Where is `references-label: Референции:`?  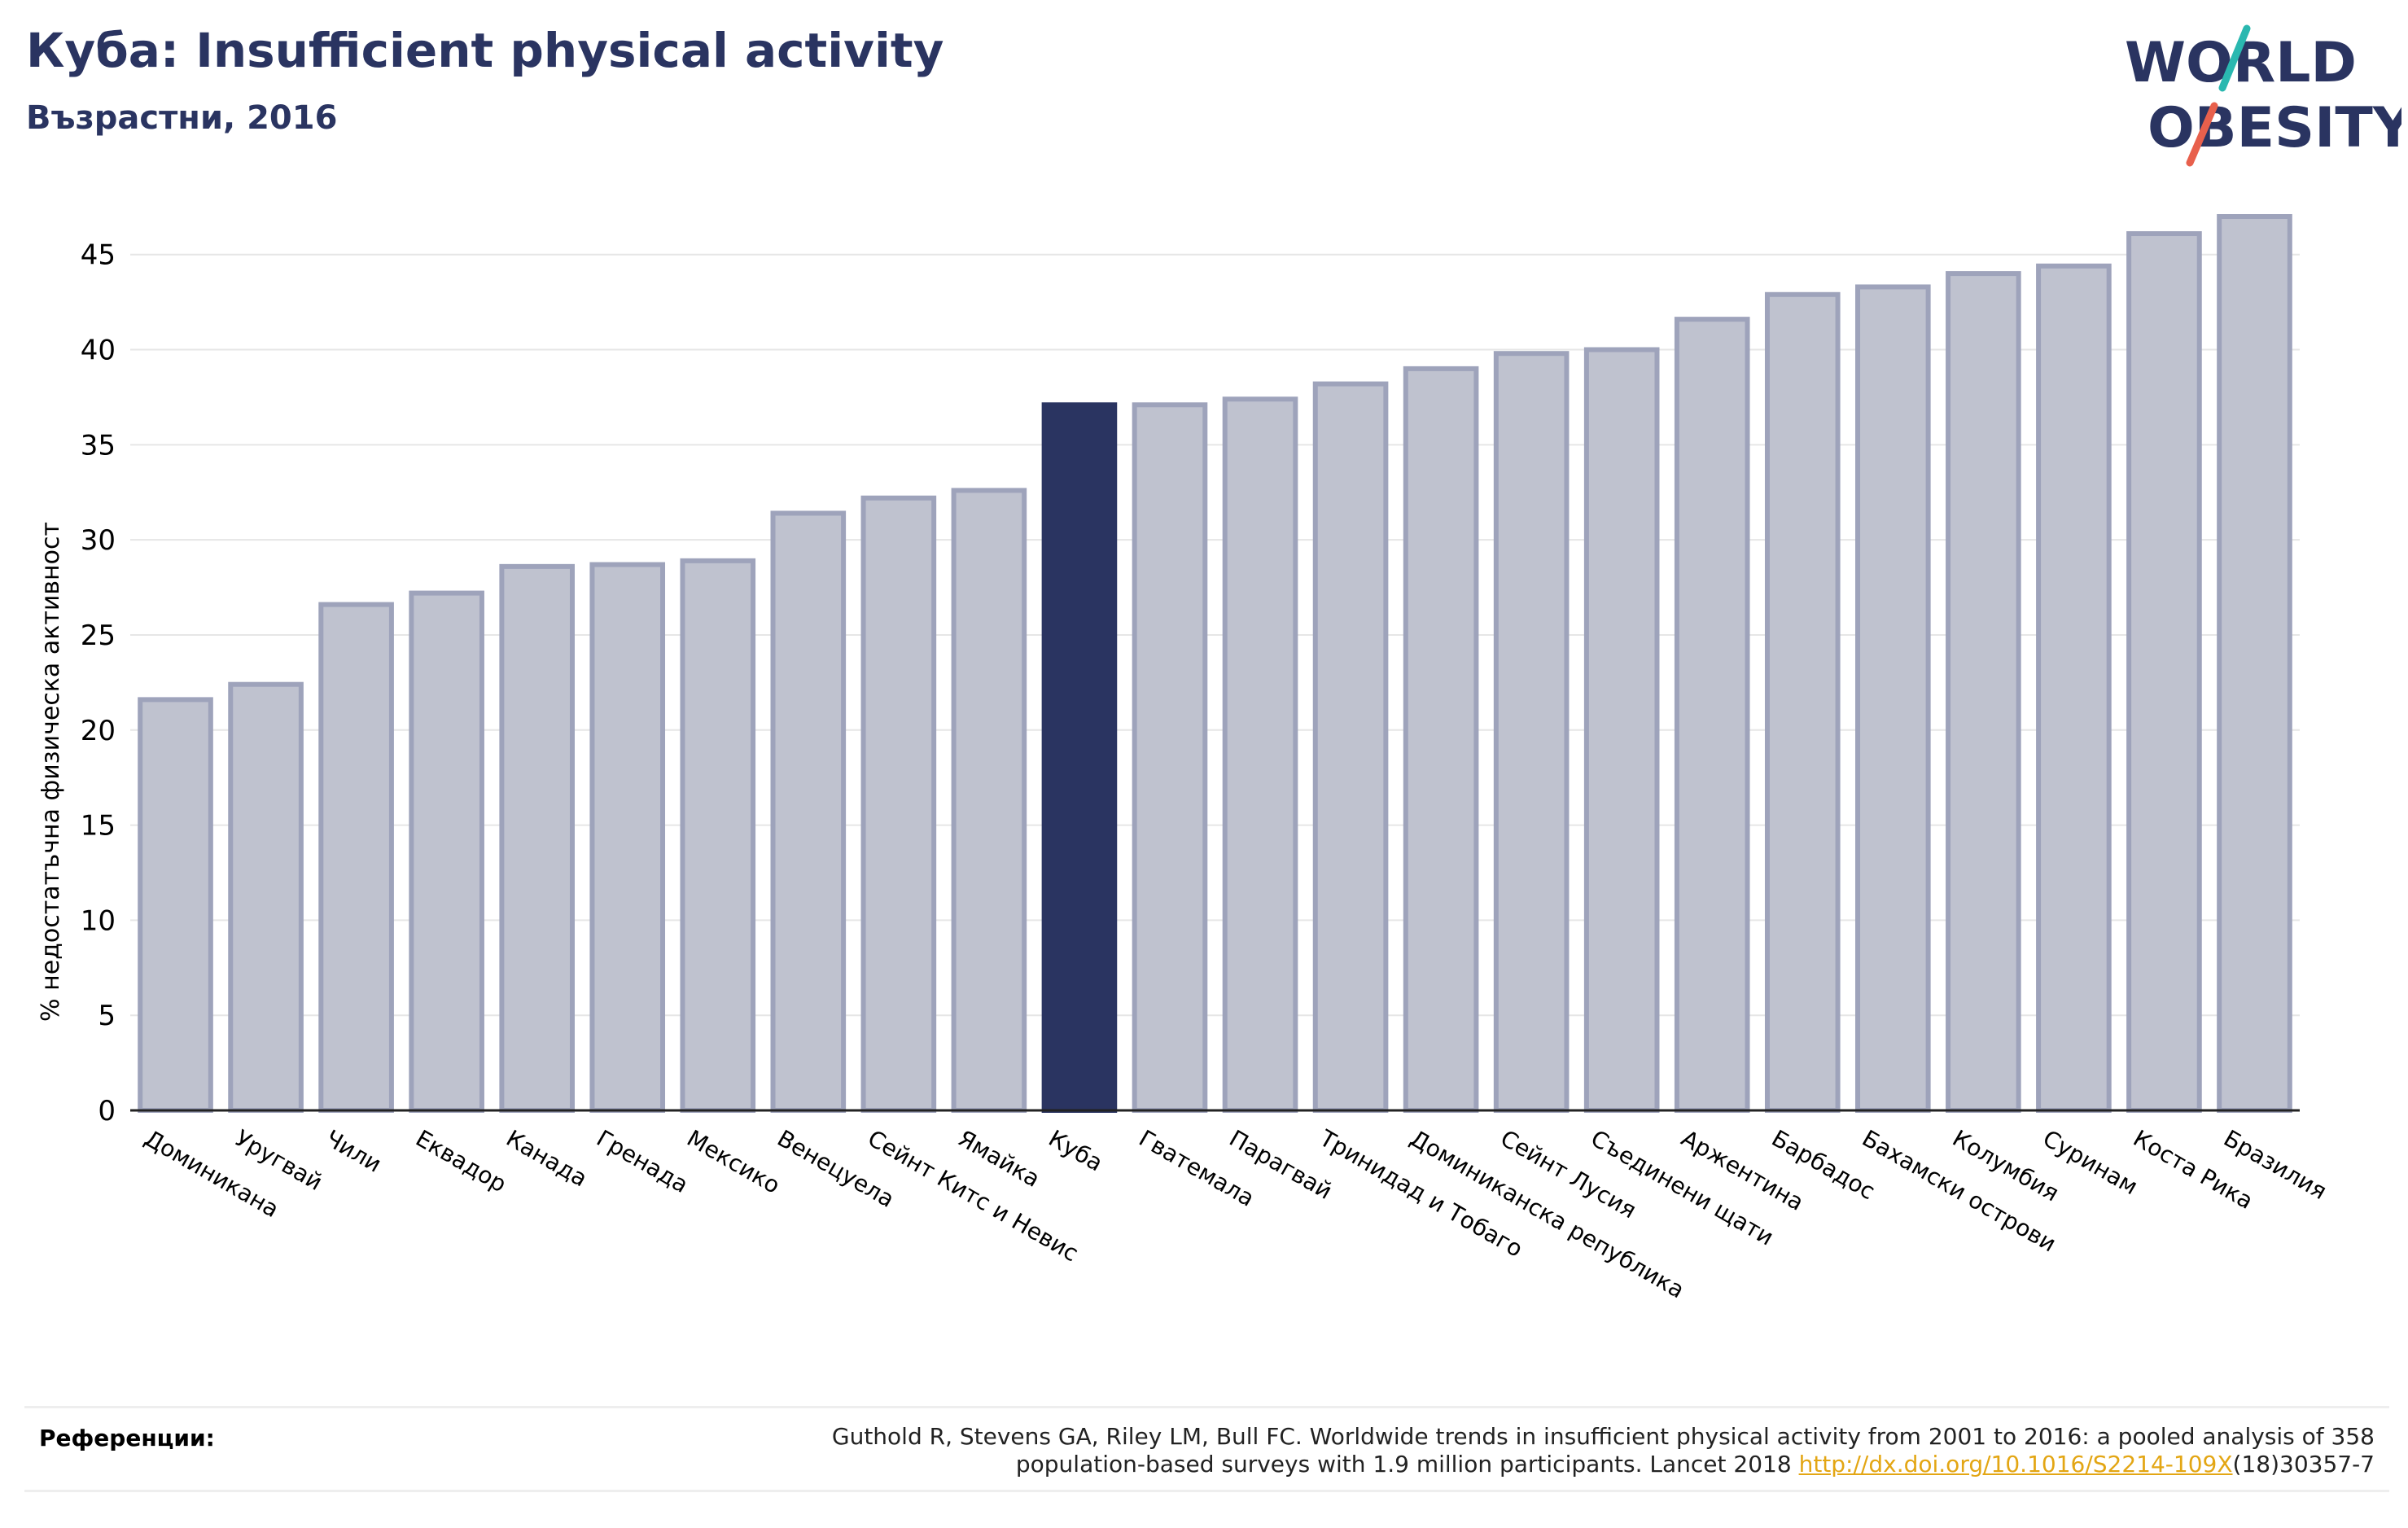
references-label: Референции: is located at coordinates (127, 1438).